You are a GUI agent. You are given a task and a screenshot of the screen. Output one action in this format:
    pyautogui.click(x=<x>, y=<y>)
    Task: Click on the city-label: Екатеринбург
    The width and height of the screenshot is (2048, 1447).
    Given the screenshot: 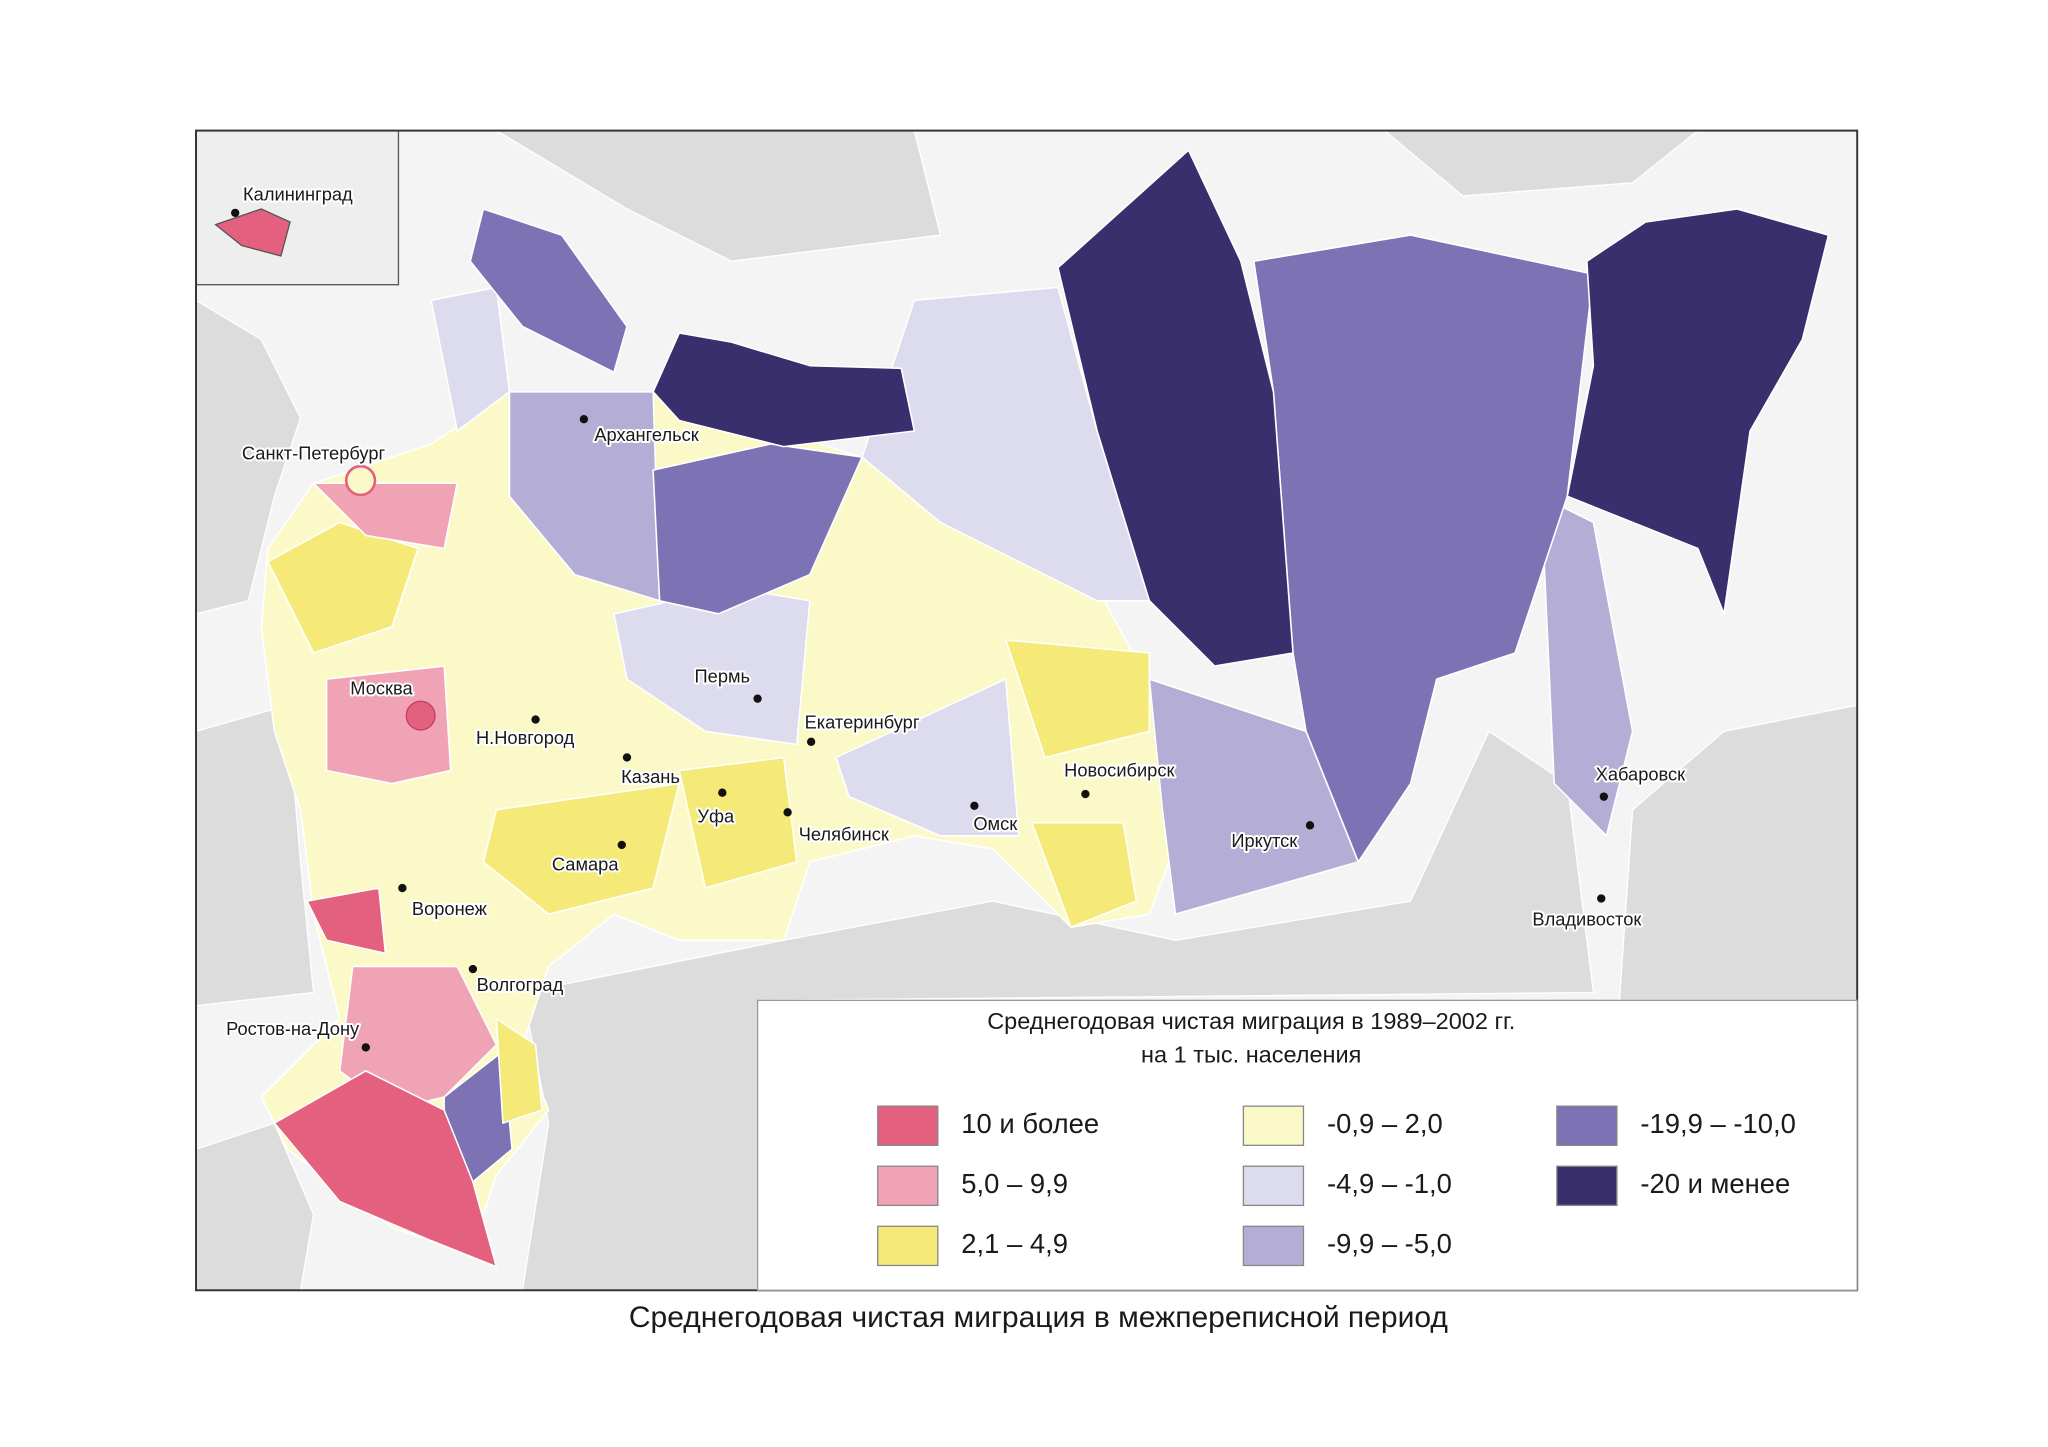 What is the action you would take?
    pyautogui.click(x=862, y=721)
    